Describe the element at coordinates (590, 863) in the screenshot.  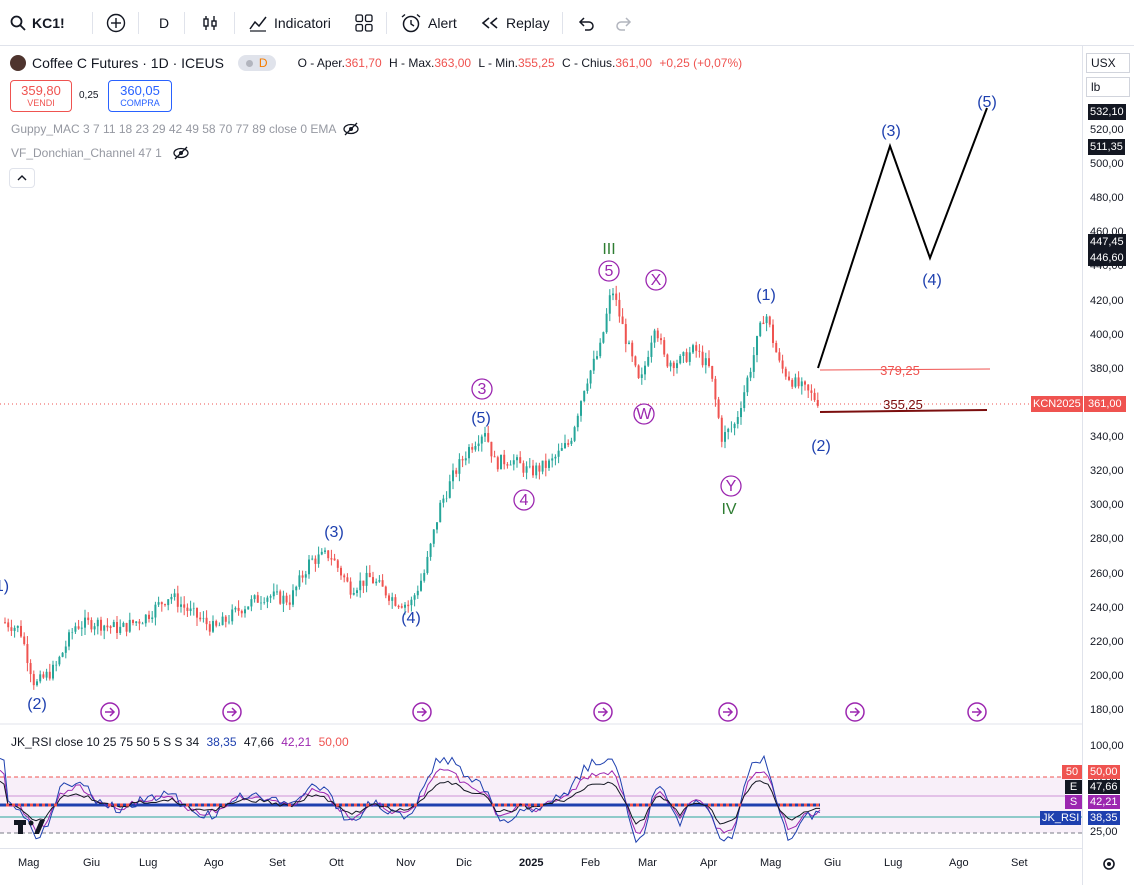
I see `date-label: Feb` at that location.